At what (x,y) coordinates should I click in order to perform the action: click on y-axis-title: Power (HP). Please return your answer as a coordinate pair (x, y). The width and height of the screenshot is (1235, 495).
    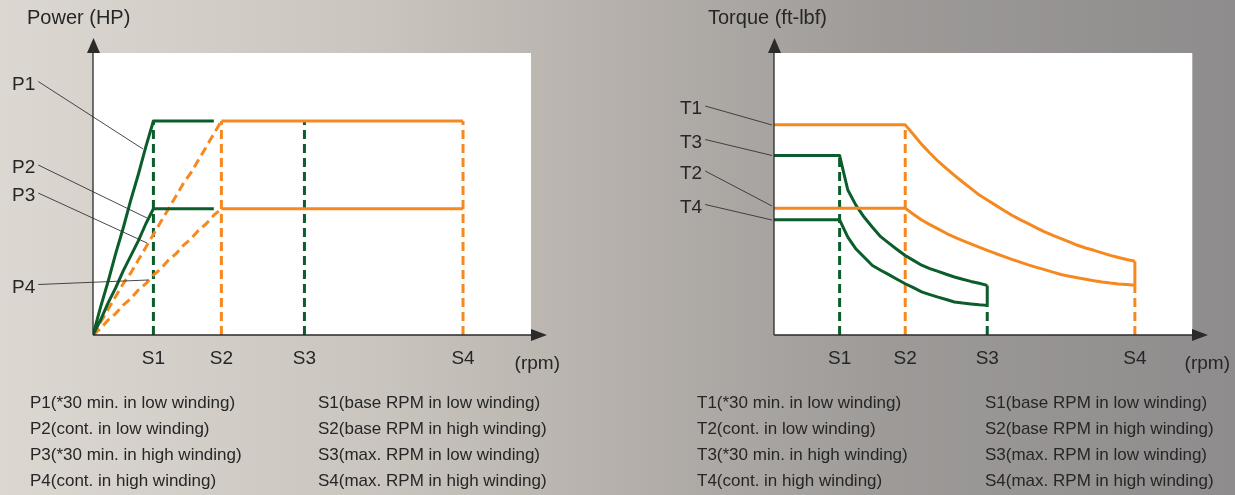
    Looking at the image, I should click on (79, 16).